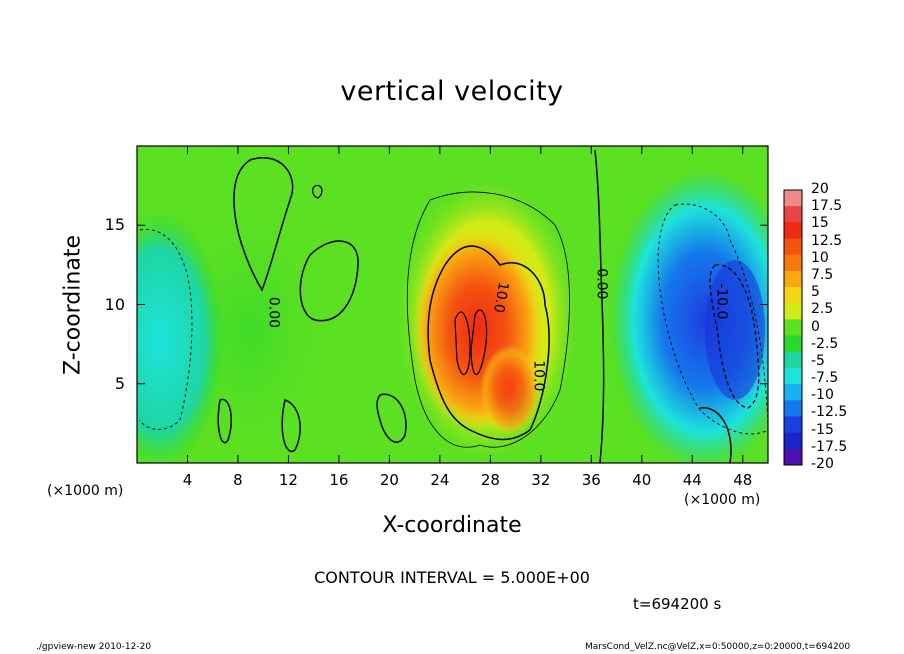 The image size is (904, 654). What do you see at coordinates (822, 309) in the screenshot?
I see `colorbar-level-label: 2.5` at bounding box center [822, 309].